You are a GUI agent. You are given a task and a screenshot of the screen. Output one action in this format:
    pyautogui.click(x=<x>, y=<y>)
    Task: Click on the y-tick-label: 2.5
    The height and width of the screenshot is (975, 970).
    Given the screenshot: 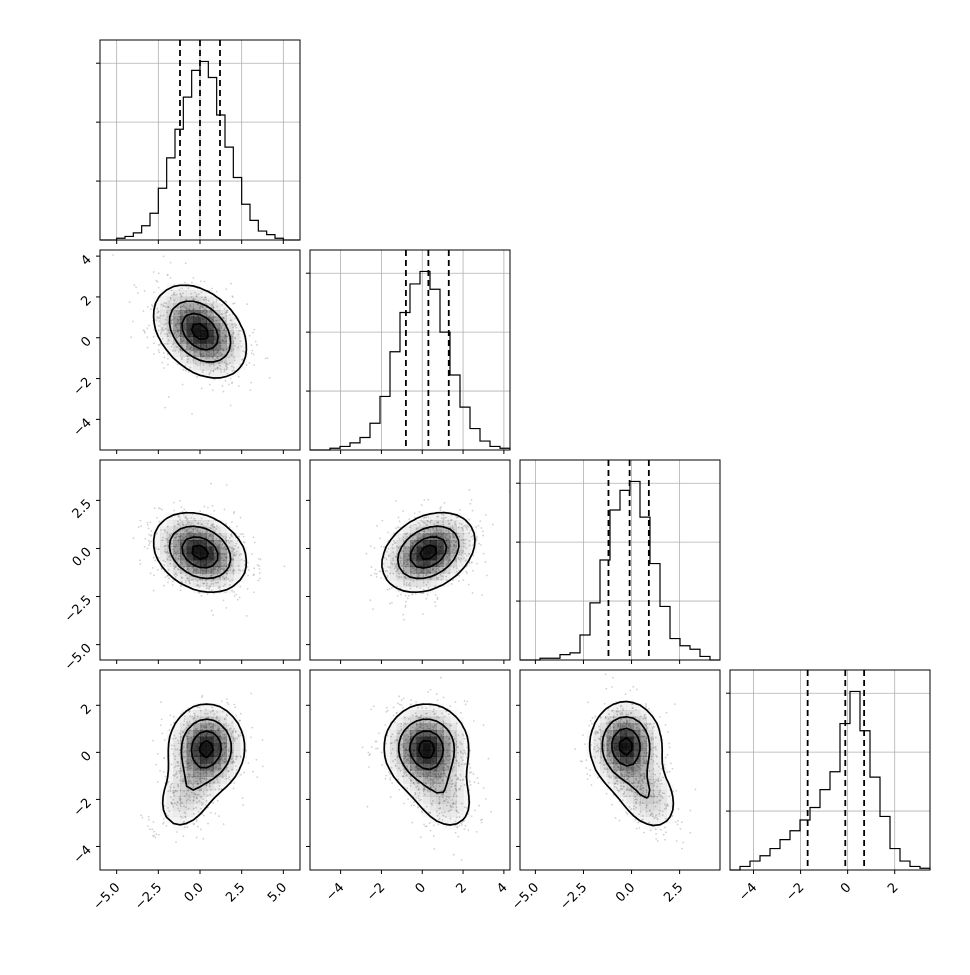 What is the action you would take?
    pyautogui.click(x=82, y=509)
    